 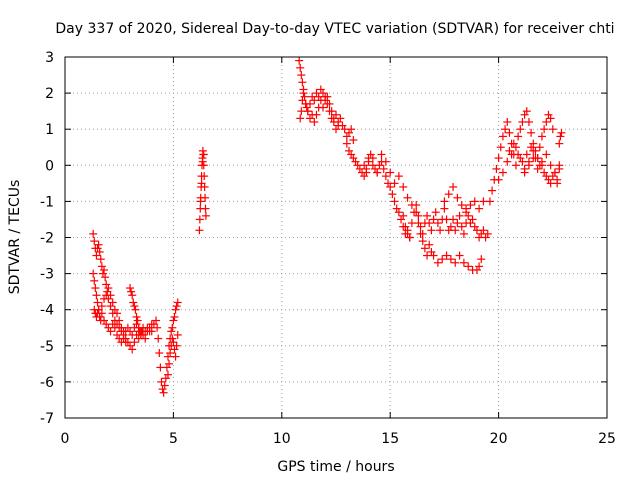 What do you see at coordinates (49, 94) in the screenshot?
I see `y-tick-label: 2` at bounding box center [49, 94].